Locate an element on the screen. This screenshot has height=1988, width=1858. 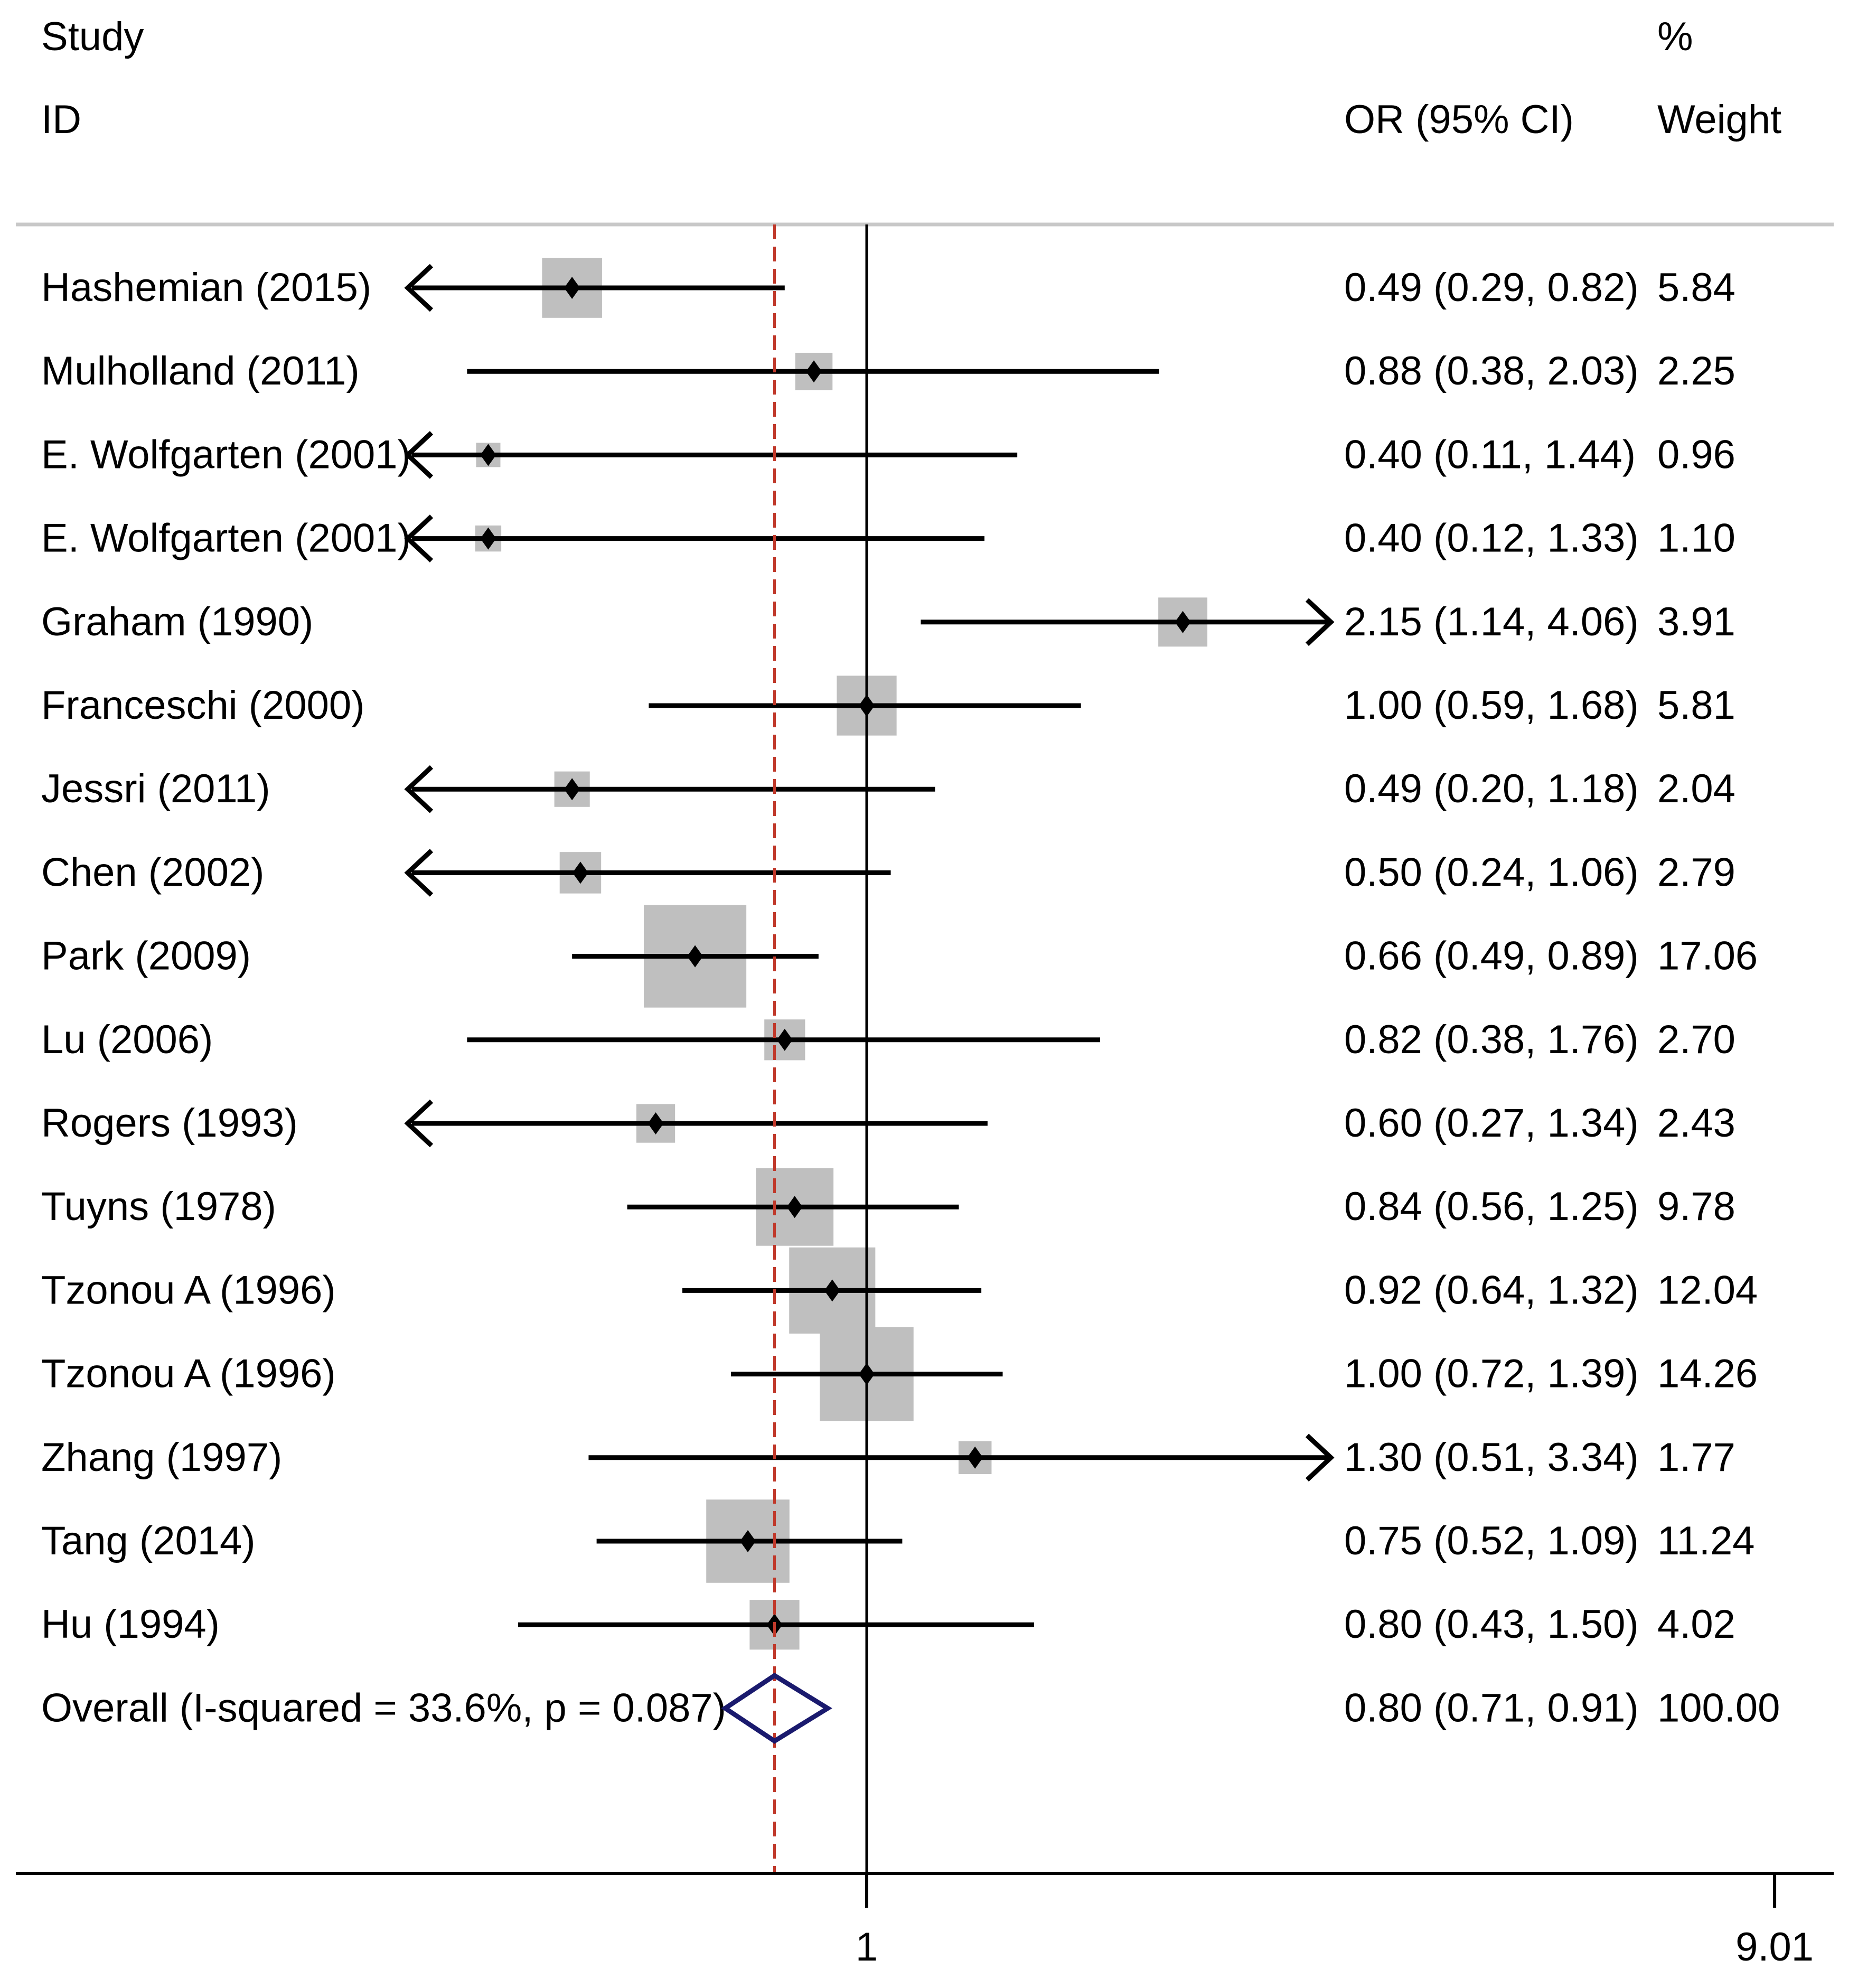
study-weight: 4.02 is located at coordinates (1696, 1624).